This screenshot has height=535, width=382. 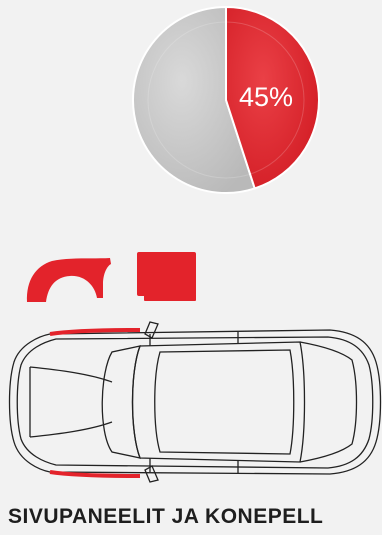 I want to click on hood-lines, so click(x=71, y=402).